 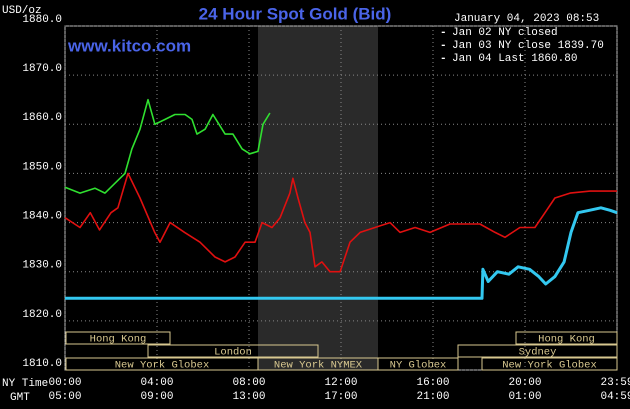 What do you see at coordinates (42, 69) in the screenshot?
I see `y-tick-label: 1870.0` at bounding box center [42, 69].